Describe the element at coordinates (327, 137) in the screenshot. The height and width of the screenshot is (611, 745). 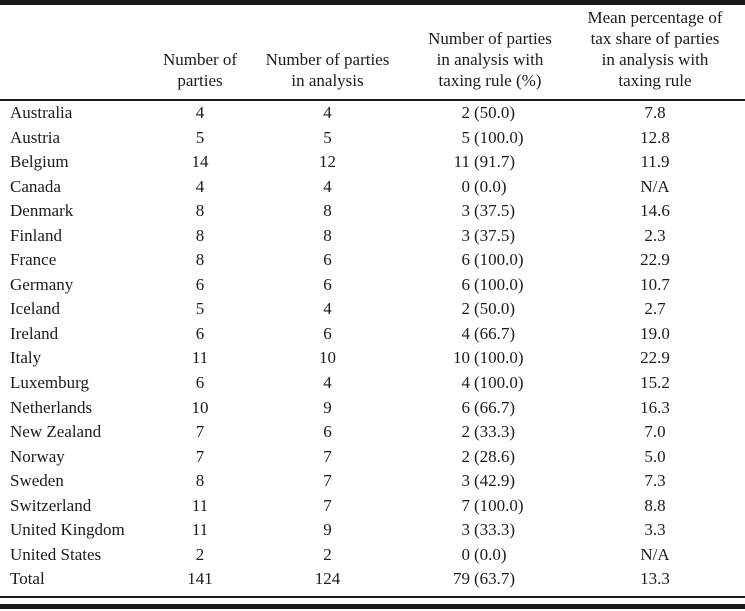
I see `in-analysis-cell: 5` at that location.